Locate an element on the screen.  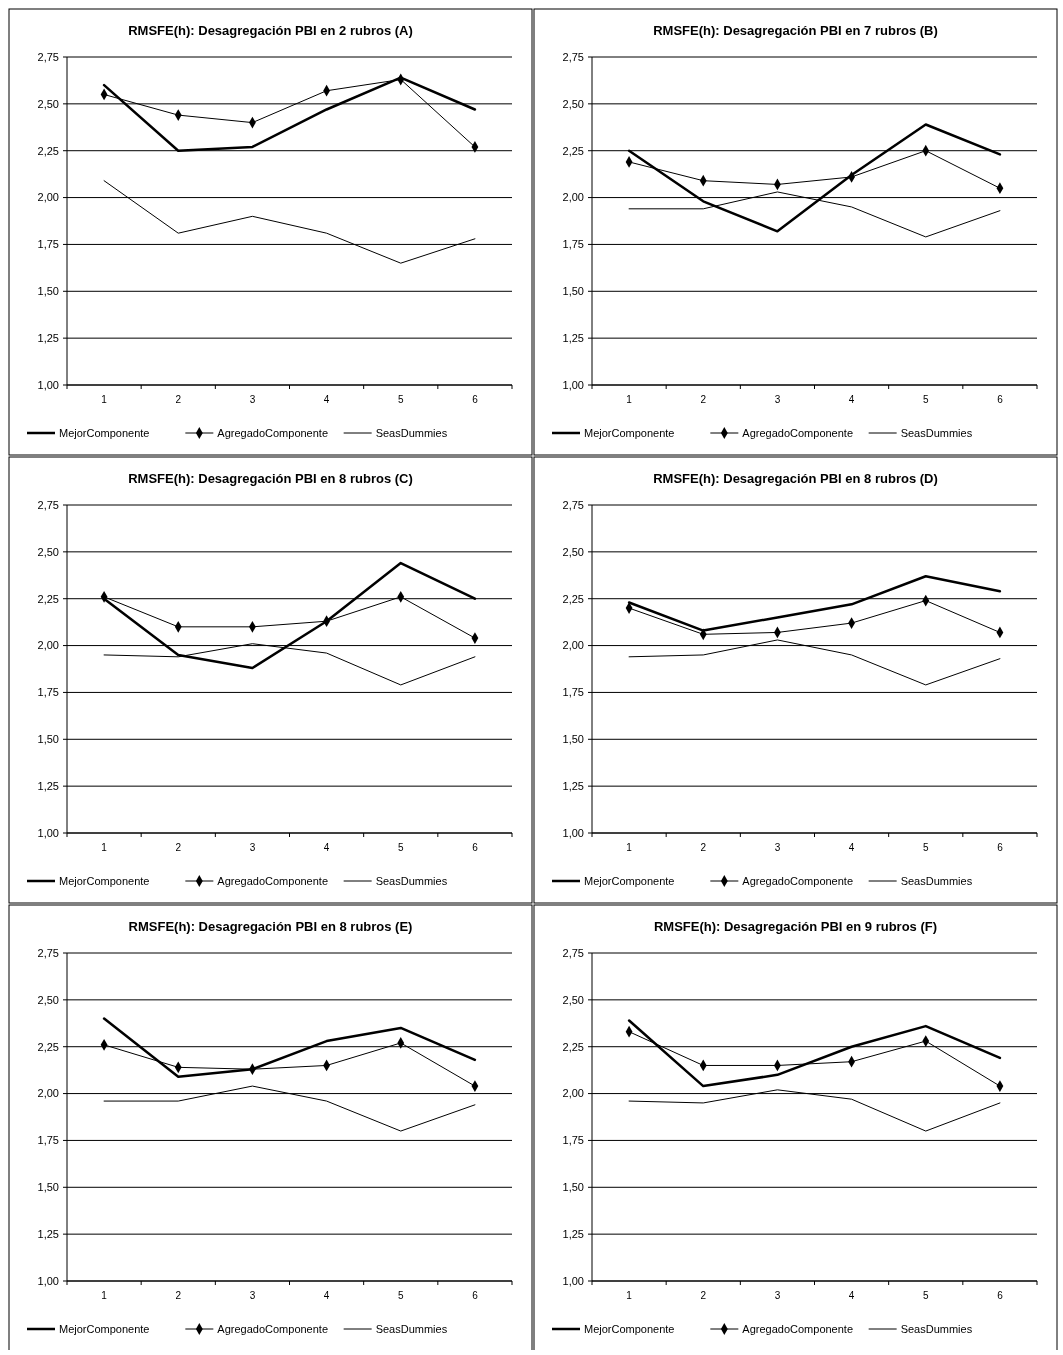
chart-title: RMSFE(h): Desagregación PBI en 8 rubros (D) is located at coordinates (795, 478).